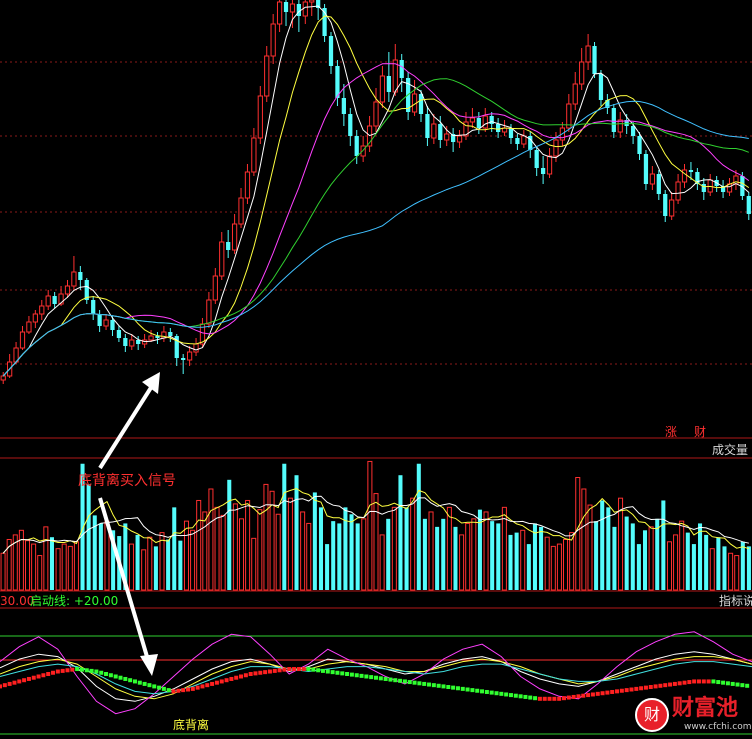  What do you see at coordinates (671, 432) in the screenshot?
I see `tab-zhang: 涨` at bounding box center [671, 432].